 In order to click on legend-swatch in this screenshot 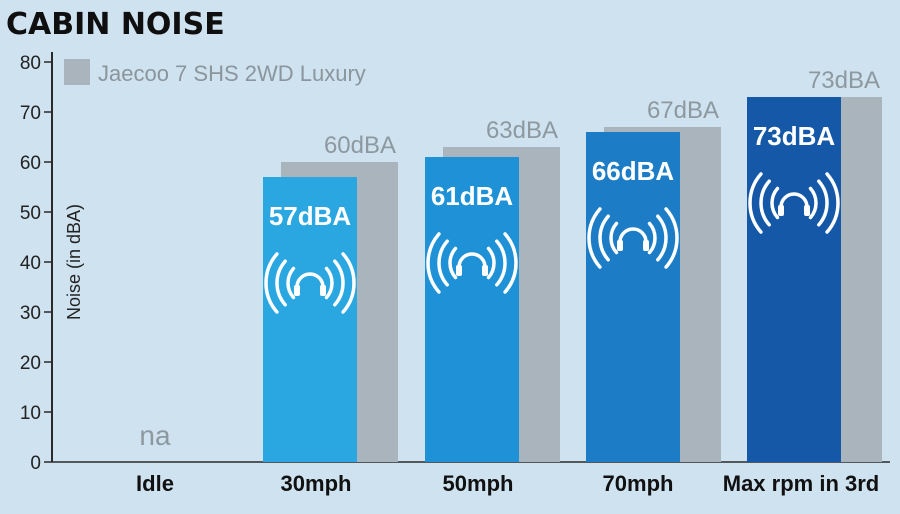, I will do `click(77, 72)`.